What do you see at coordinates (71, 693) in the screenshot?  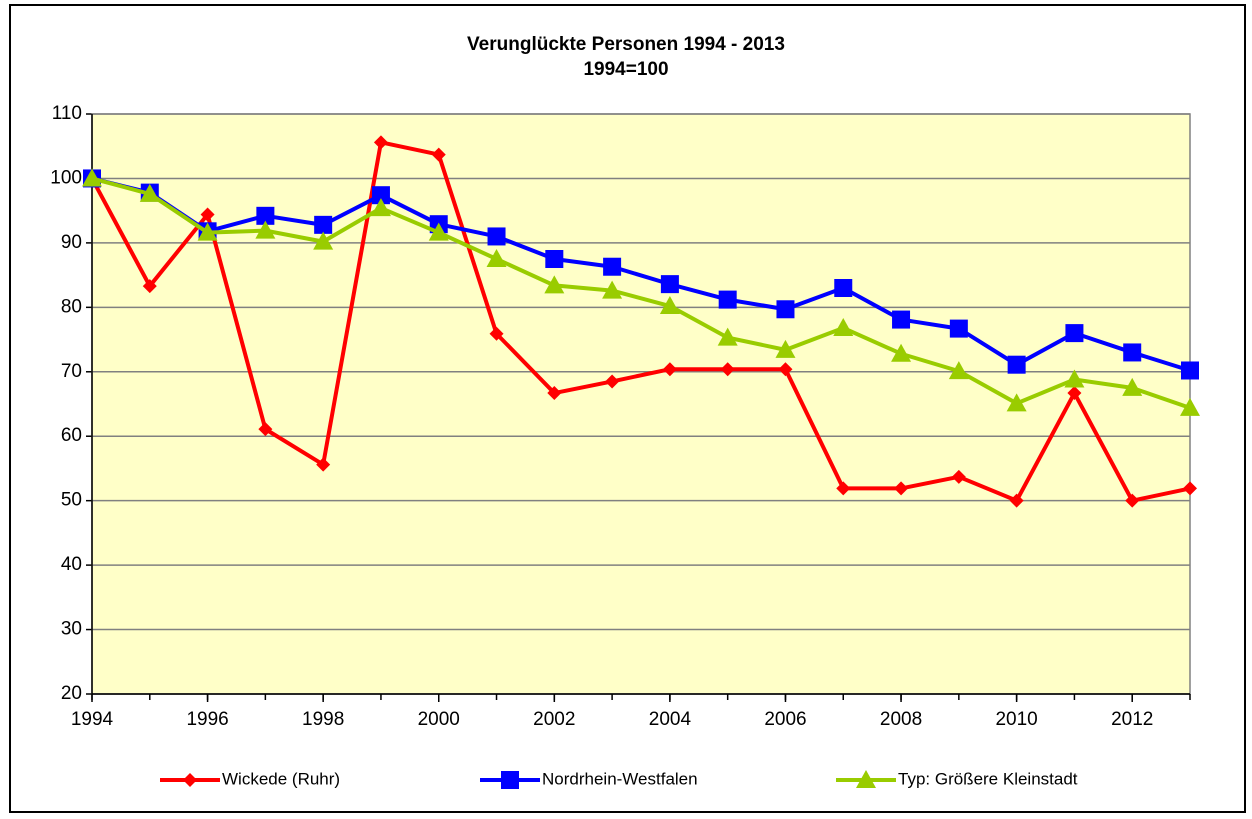 I see `y-tick-label: 20` at bounding box center [71, 693].